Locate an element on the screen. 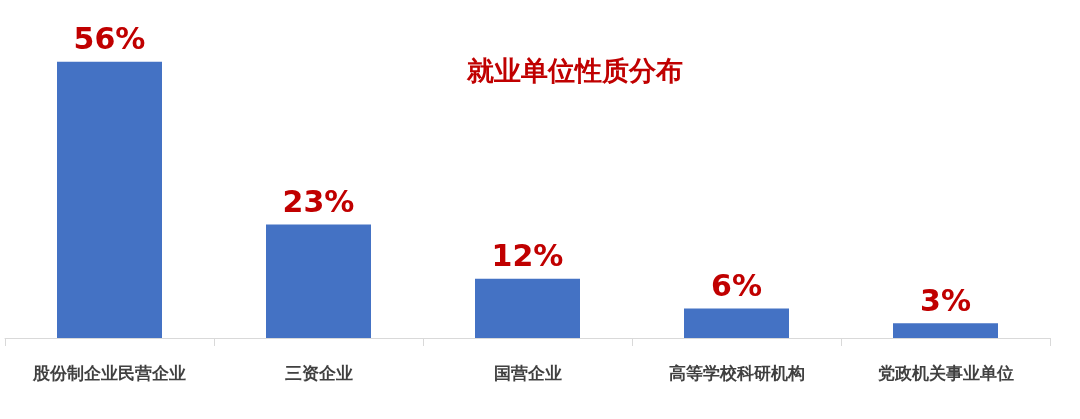  data-label: 6% is located at coordinates (736, 285).